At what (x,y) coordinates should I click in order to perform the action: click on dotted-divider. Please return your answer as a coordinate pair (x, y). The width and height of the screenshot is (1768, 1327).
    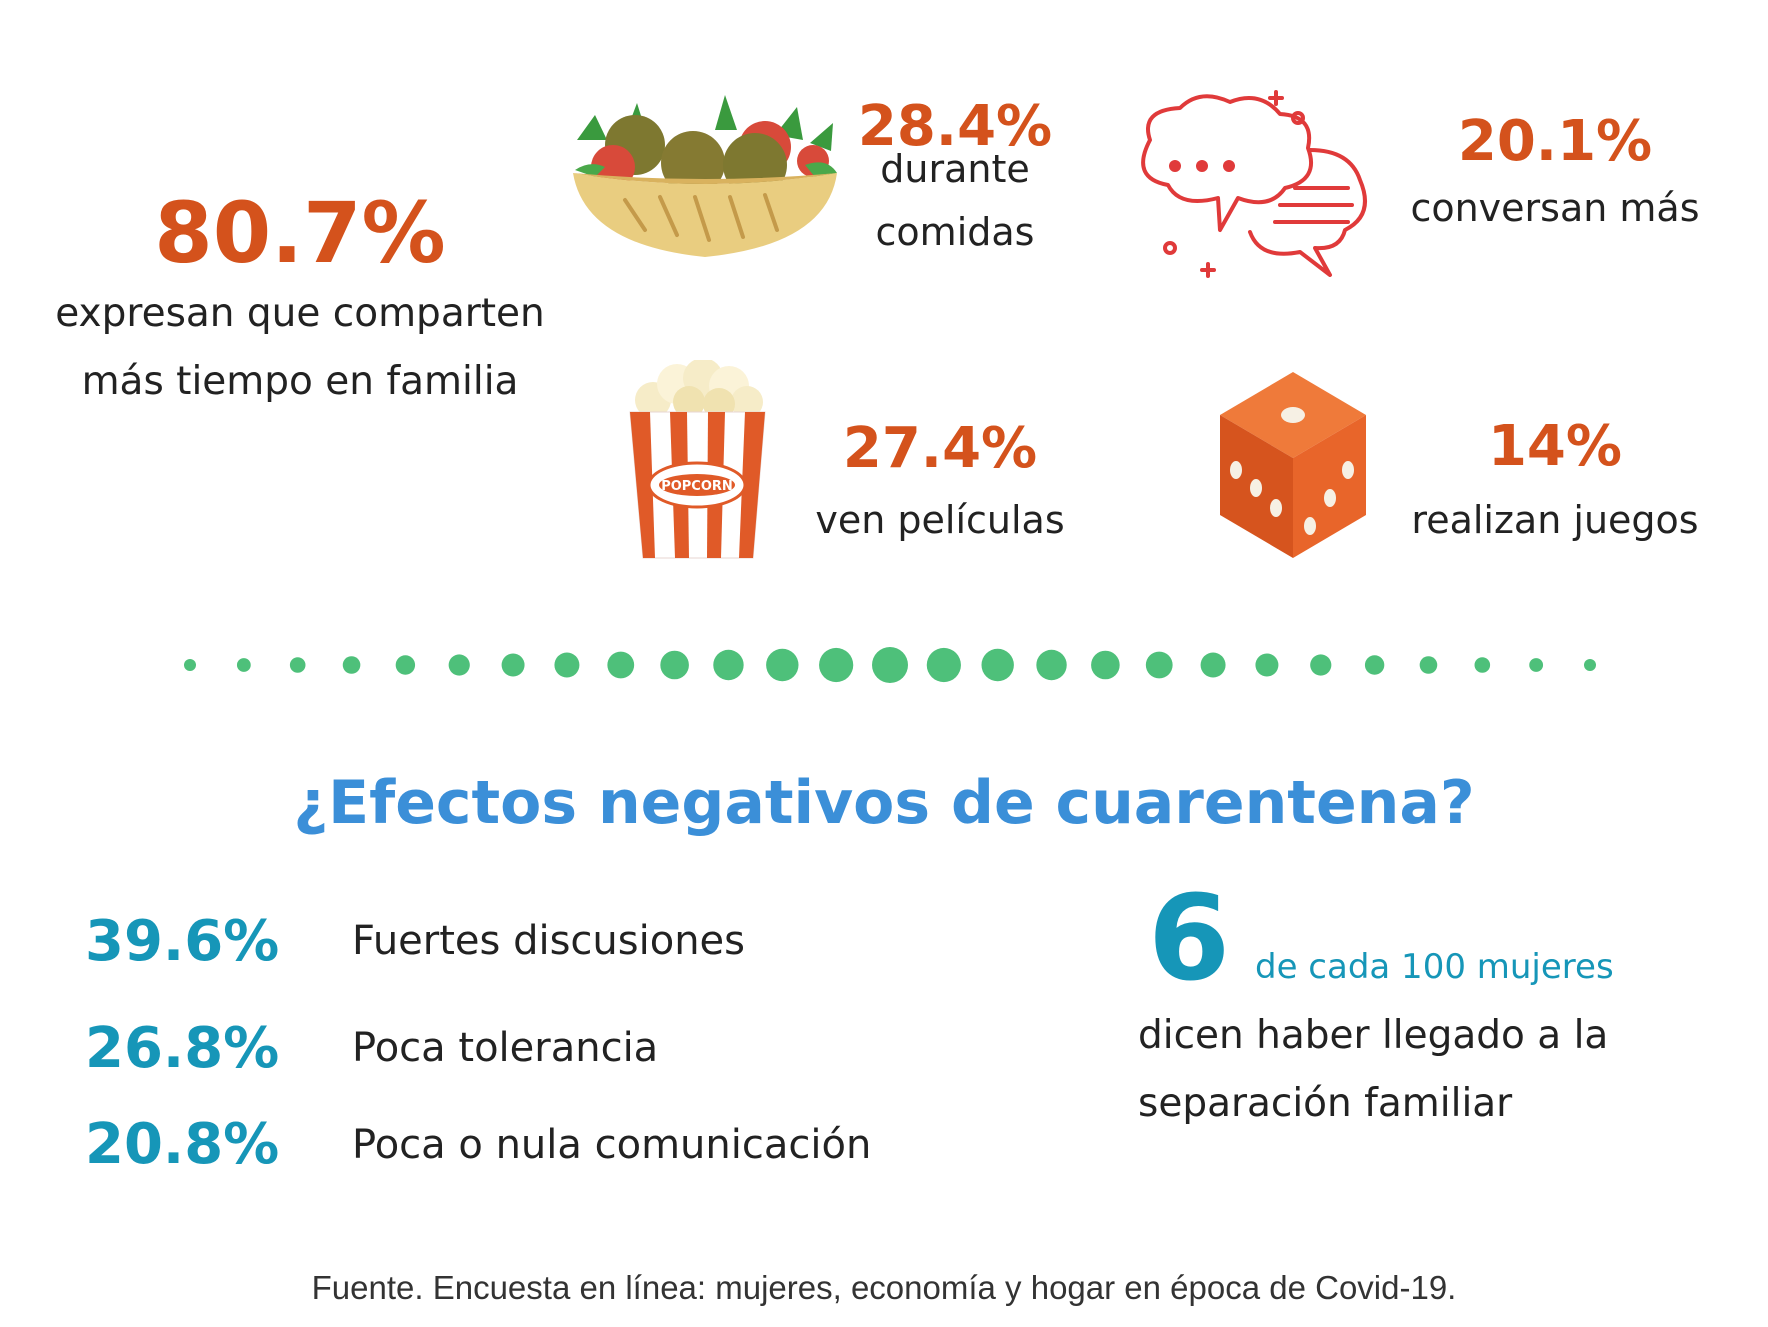
    Looking at the image, I should click on (890, 665).